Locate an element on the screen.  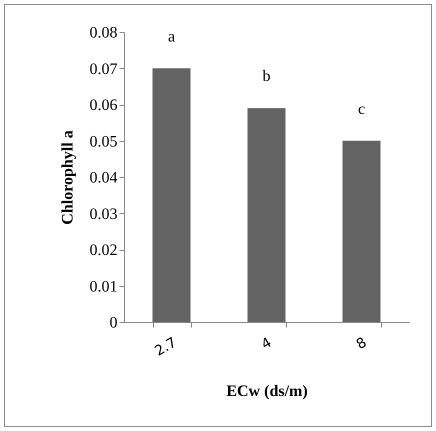
y-tick-label: 0.07 is located at coordinates (104, 69).